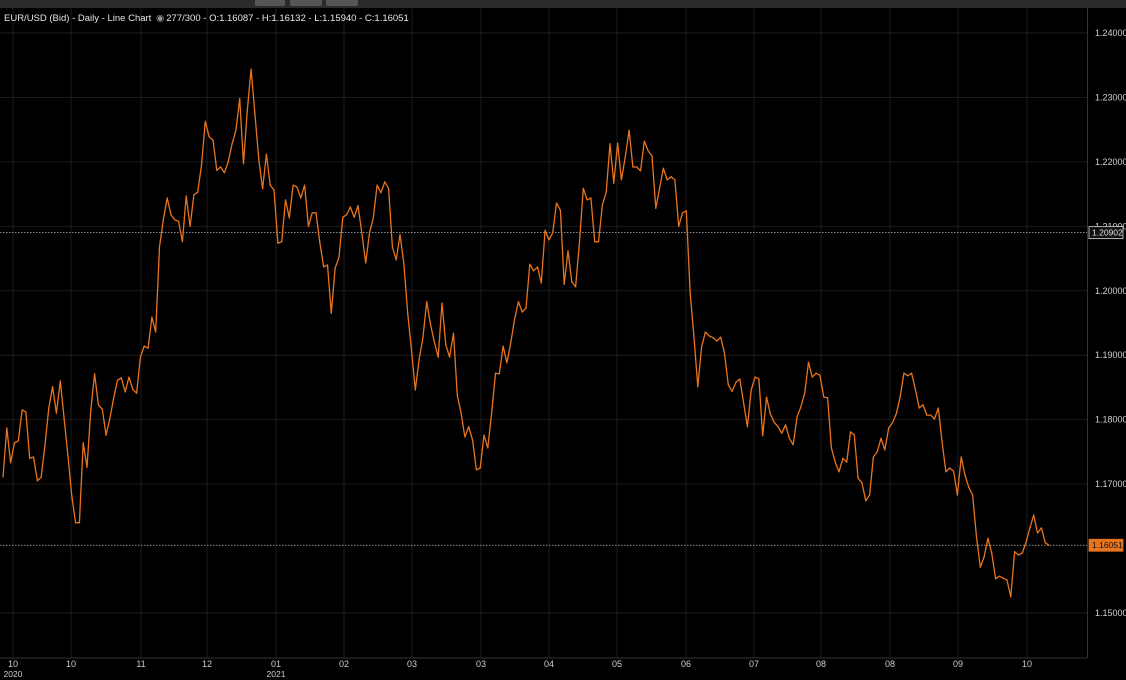 This screenshot has height=680, width=1126. Describe the element at coordinates (958, 664) in the screenshot. I see `x-tick-label: 09` at that location.